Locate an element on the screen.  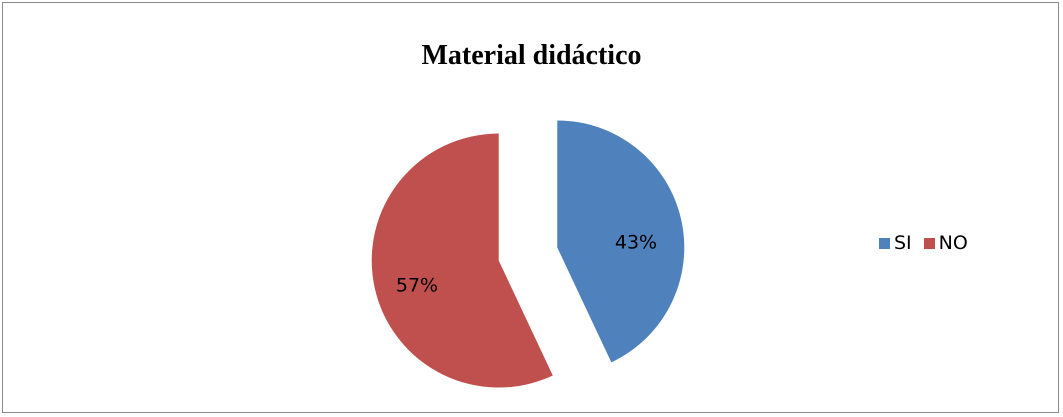
legend-label-no: NO is located at coordinates (953, 243).